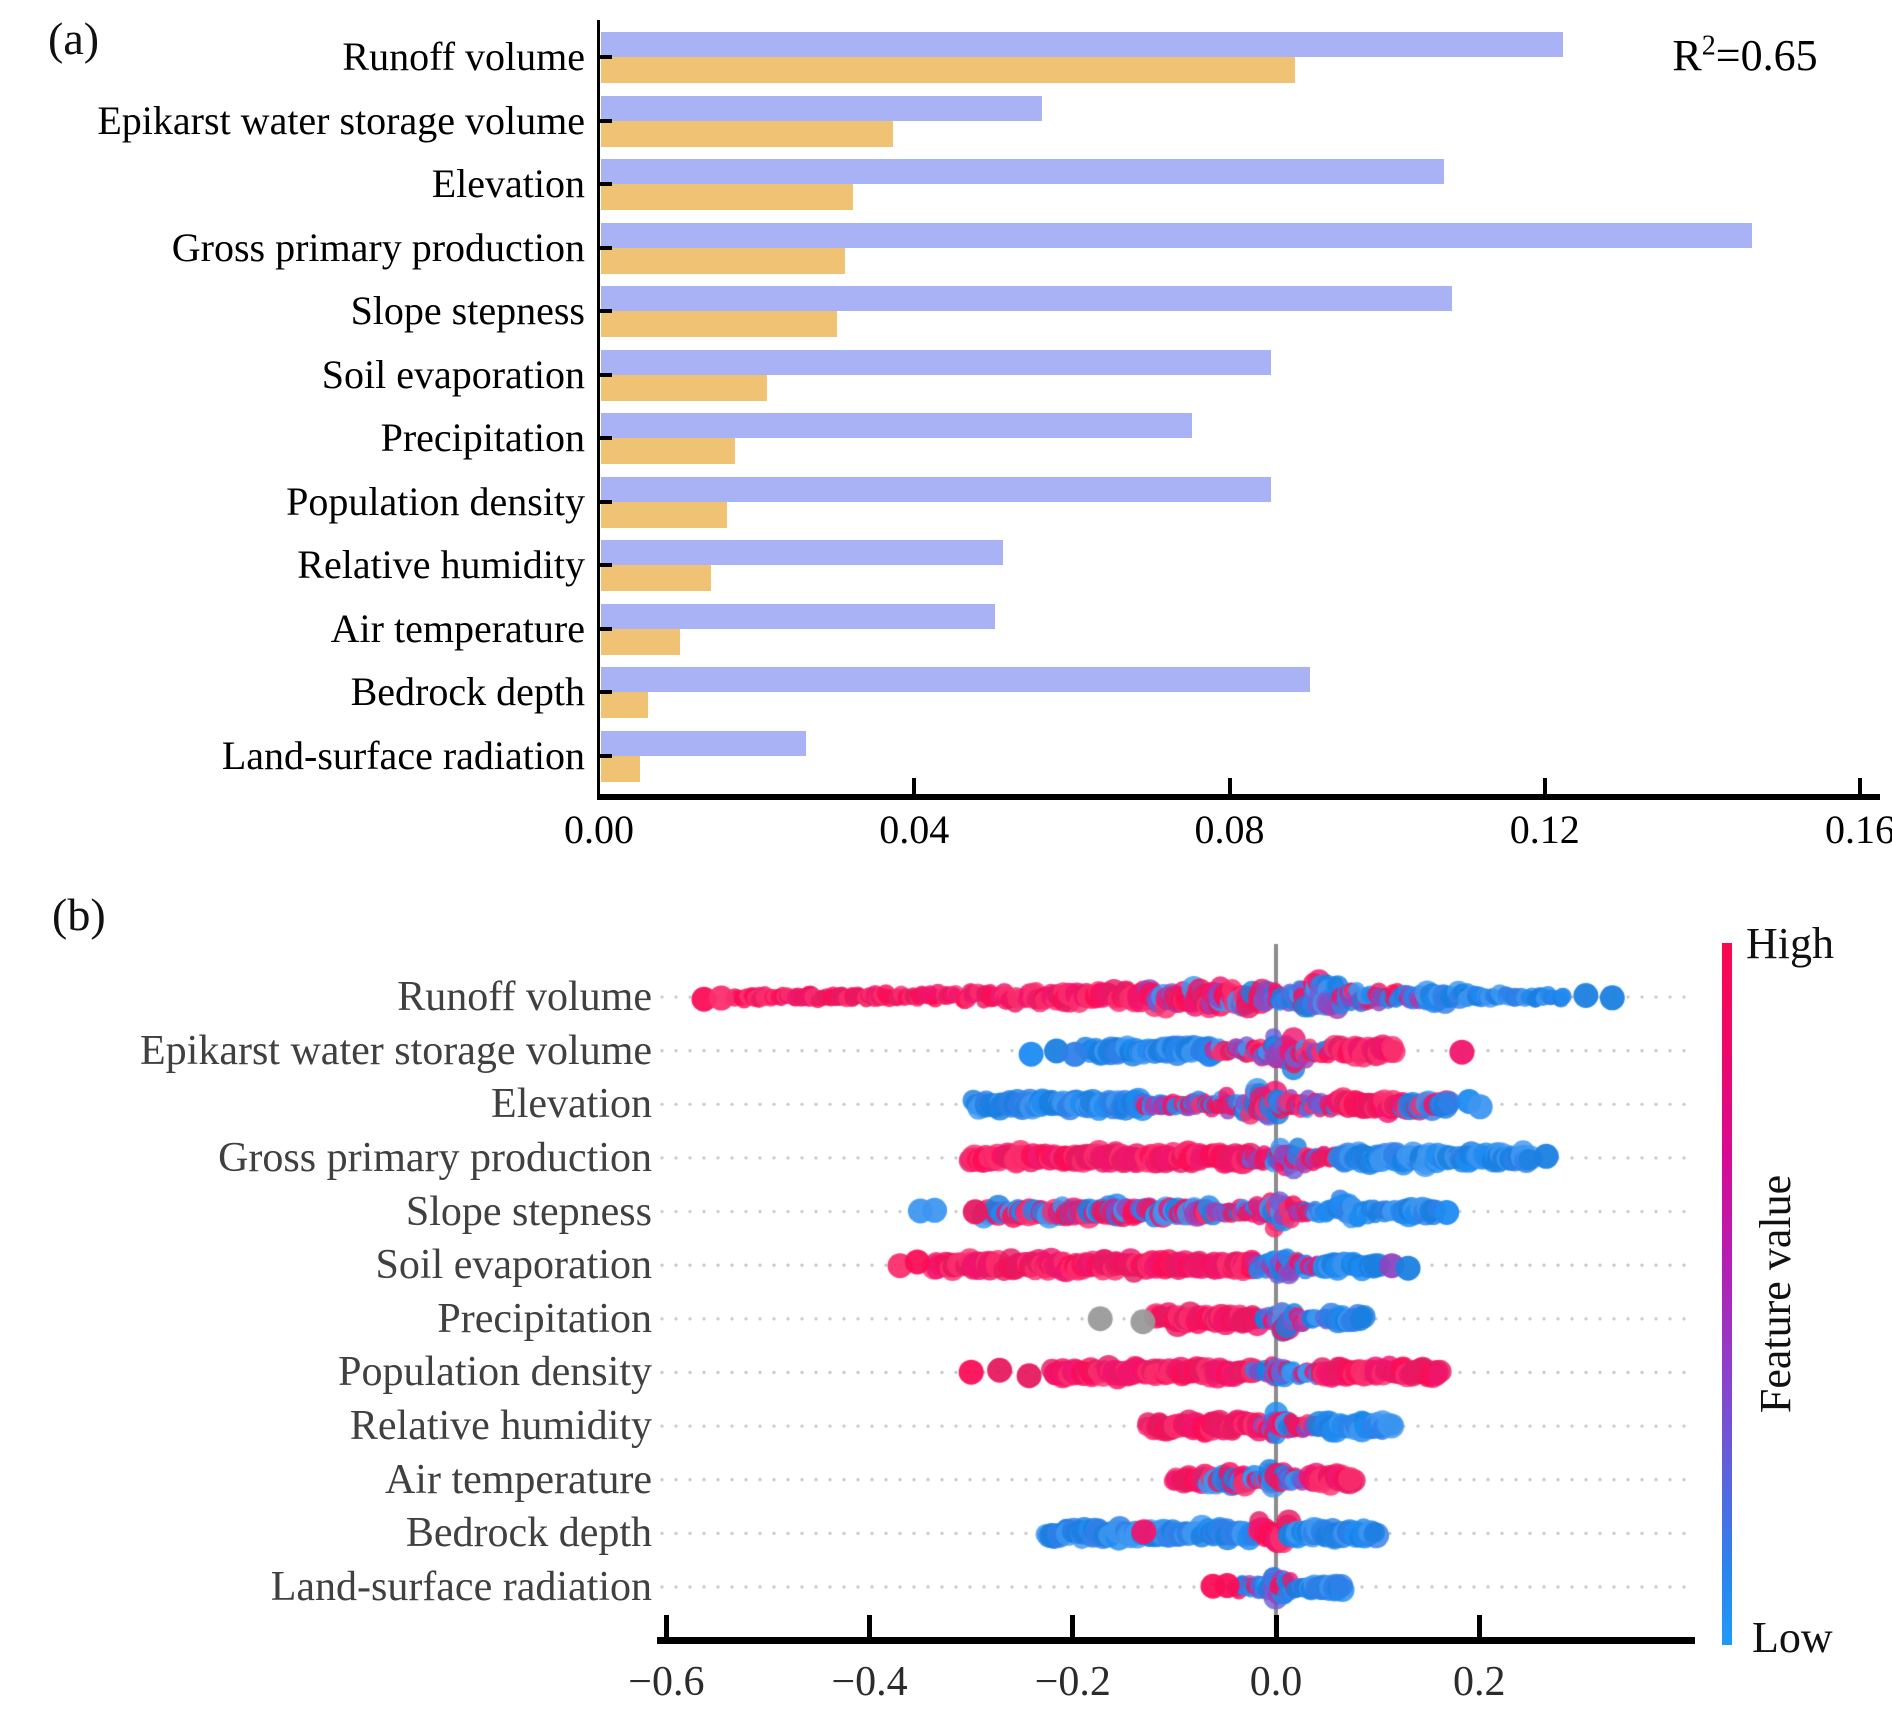  Describe the element at coordinates (1229, 829) in the screenshot. I see `x-axis-tick-label-a: 0.08` at that location.